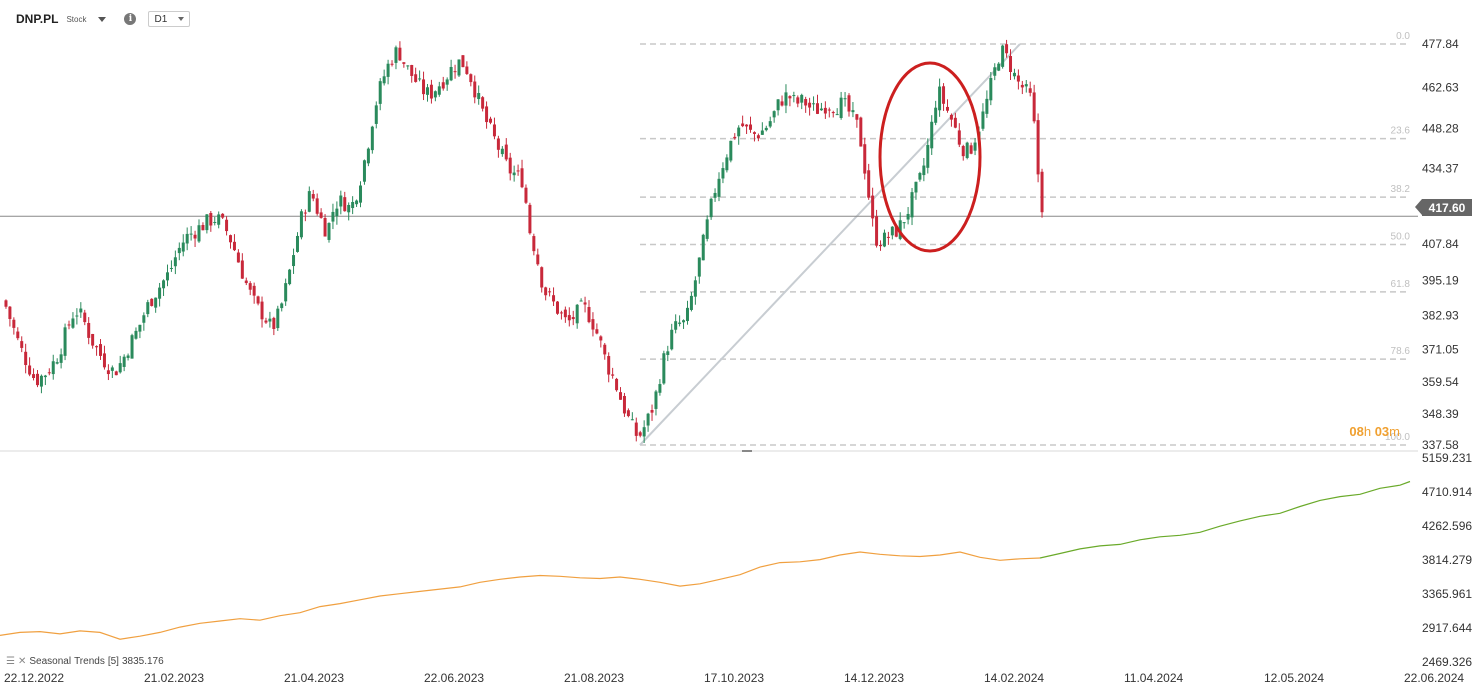  What do you see at coordinates (161, 19) in the screenshot?
I see `timeframe-value: D1` at bounding box center [161, 19].